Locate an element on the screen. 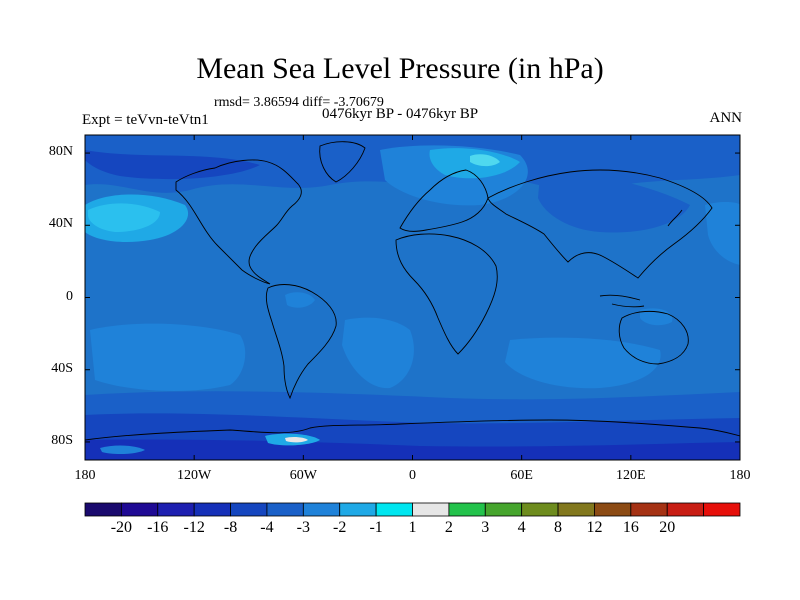  x-tick-label: 0 is located at coordinates (412, 475).